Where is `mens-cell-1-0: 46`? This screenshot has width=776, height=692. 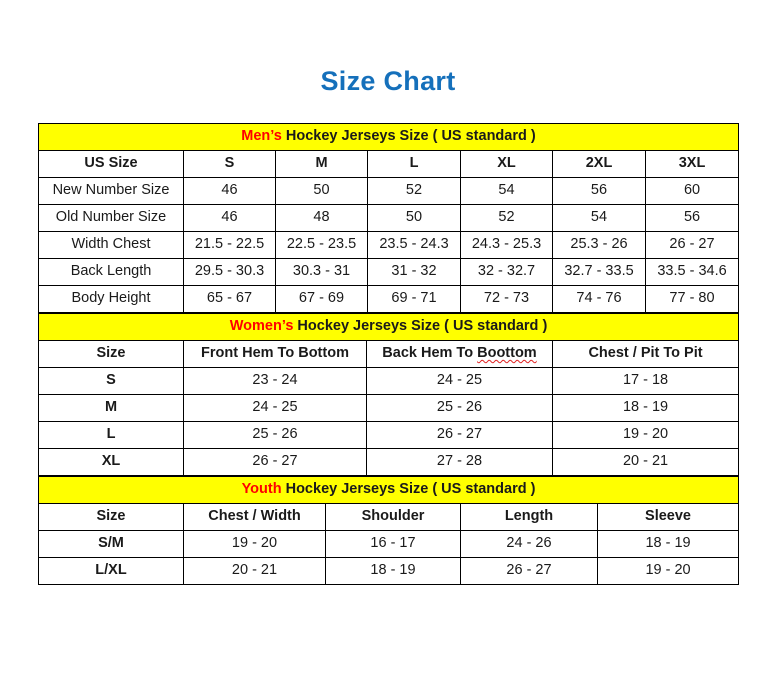 mens-cell-1-0: 46 is located at coordinates (229, 218).